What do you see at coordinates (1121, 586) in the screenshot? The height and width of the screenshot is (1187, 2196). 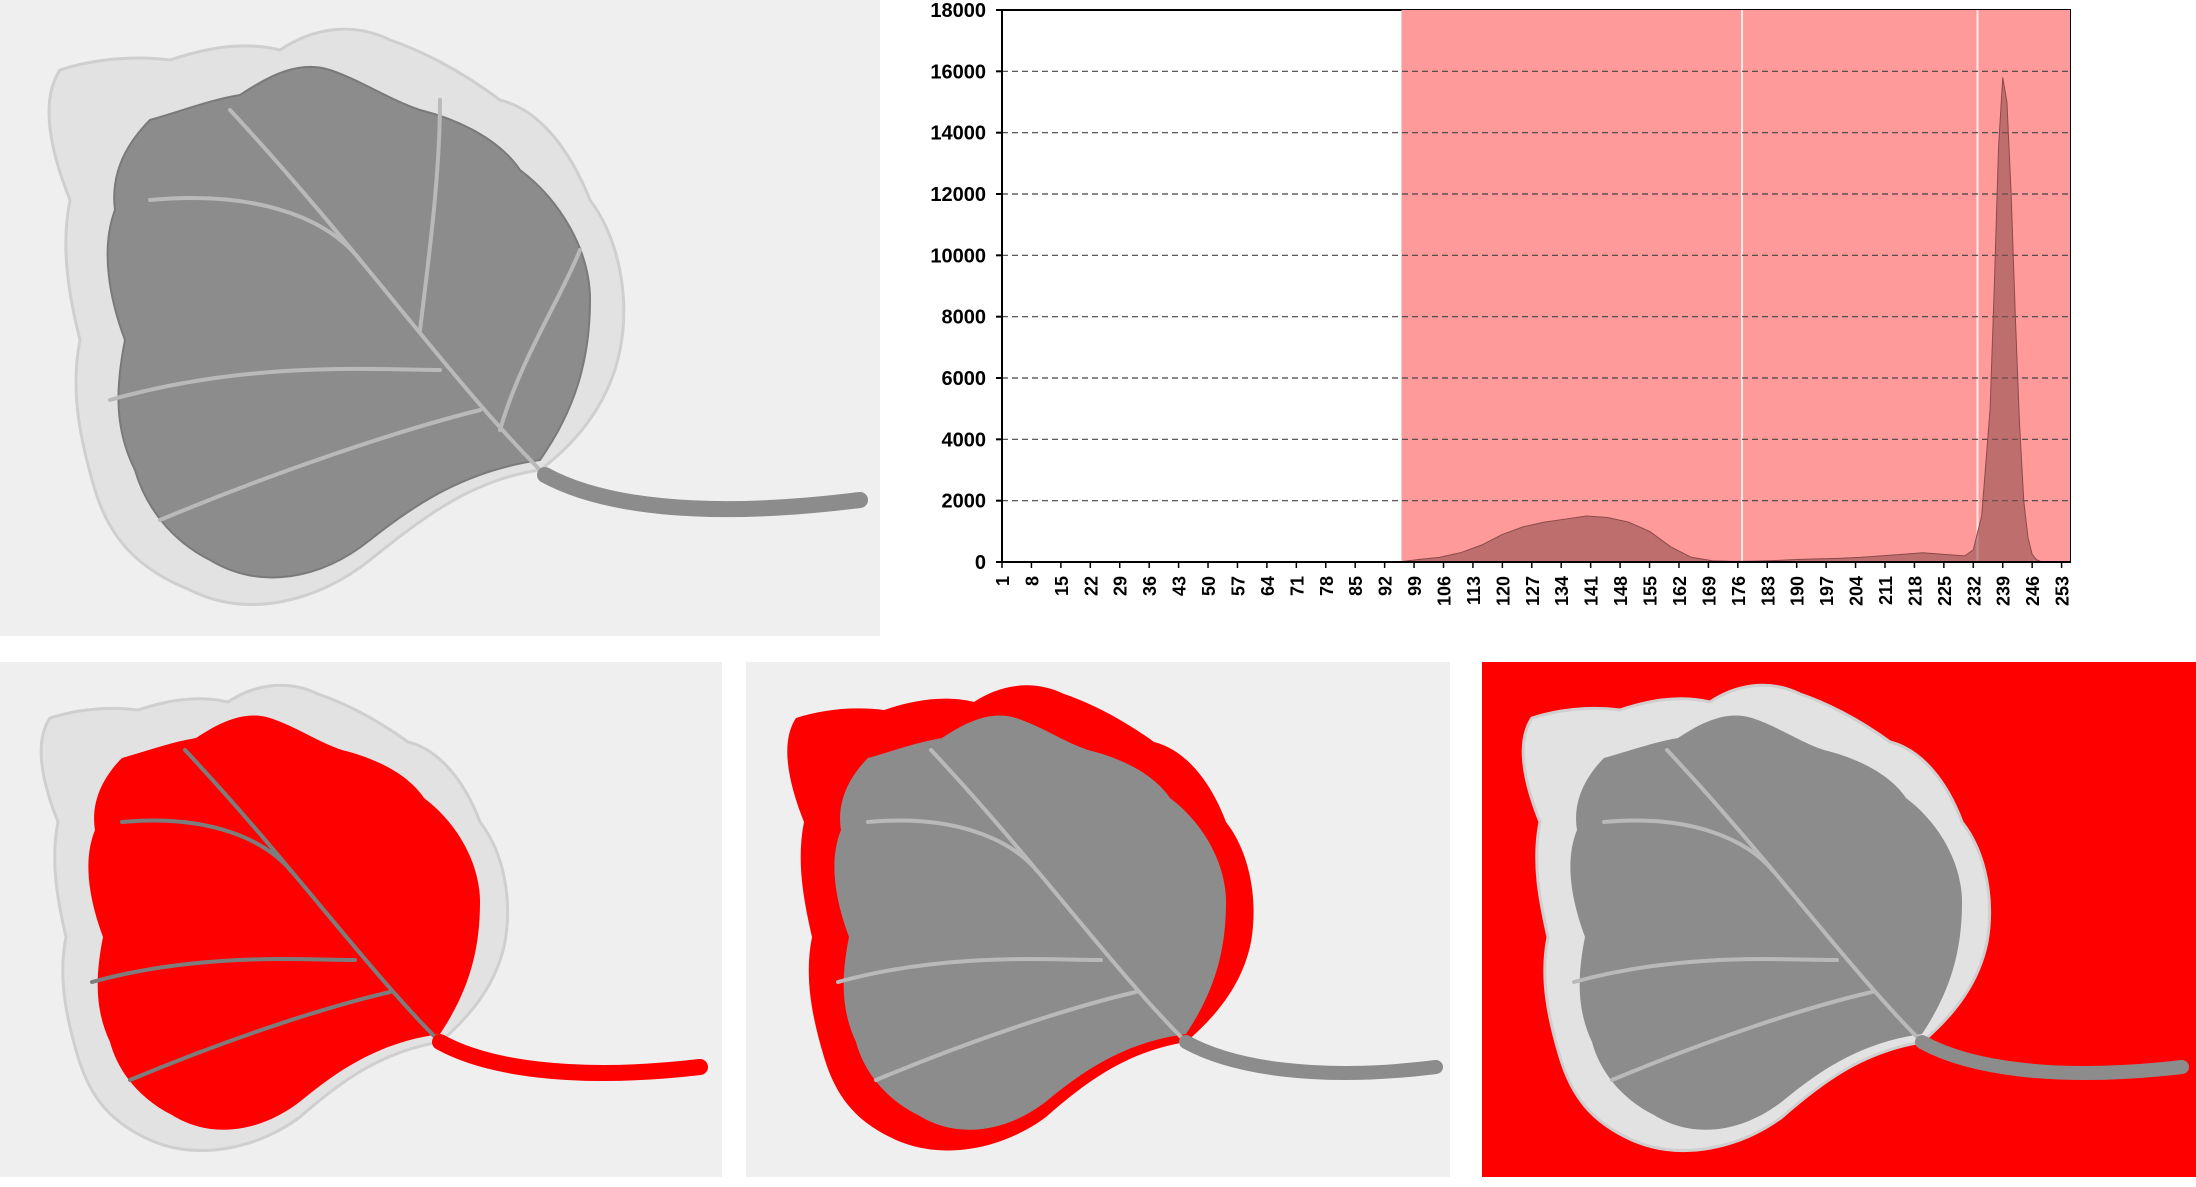 I see `x-tick-label: 29` at bounding box center [1121, 586].